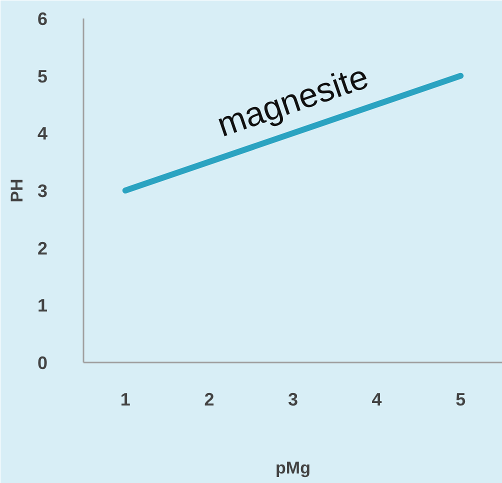 This screenshot has height=483, width=502. Describe the element at coordinates (42, 306) in the screenshot. I see `y-tick-label: 1` at that location.